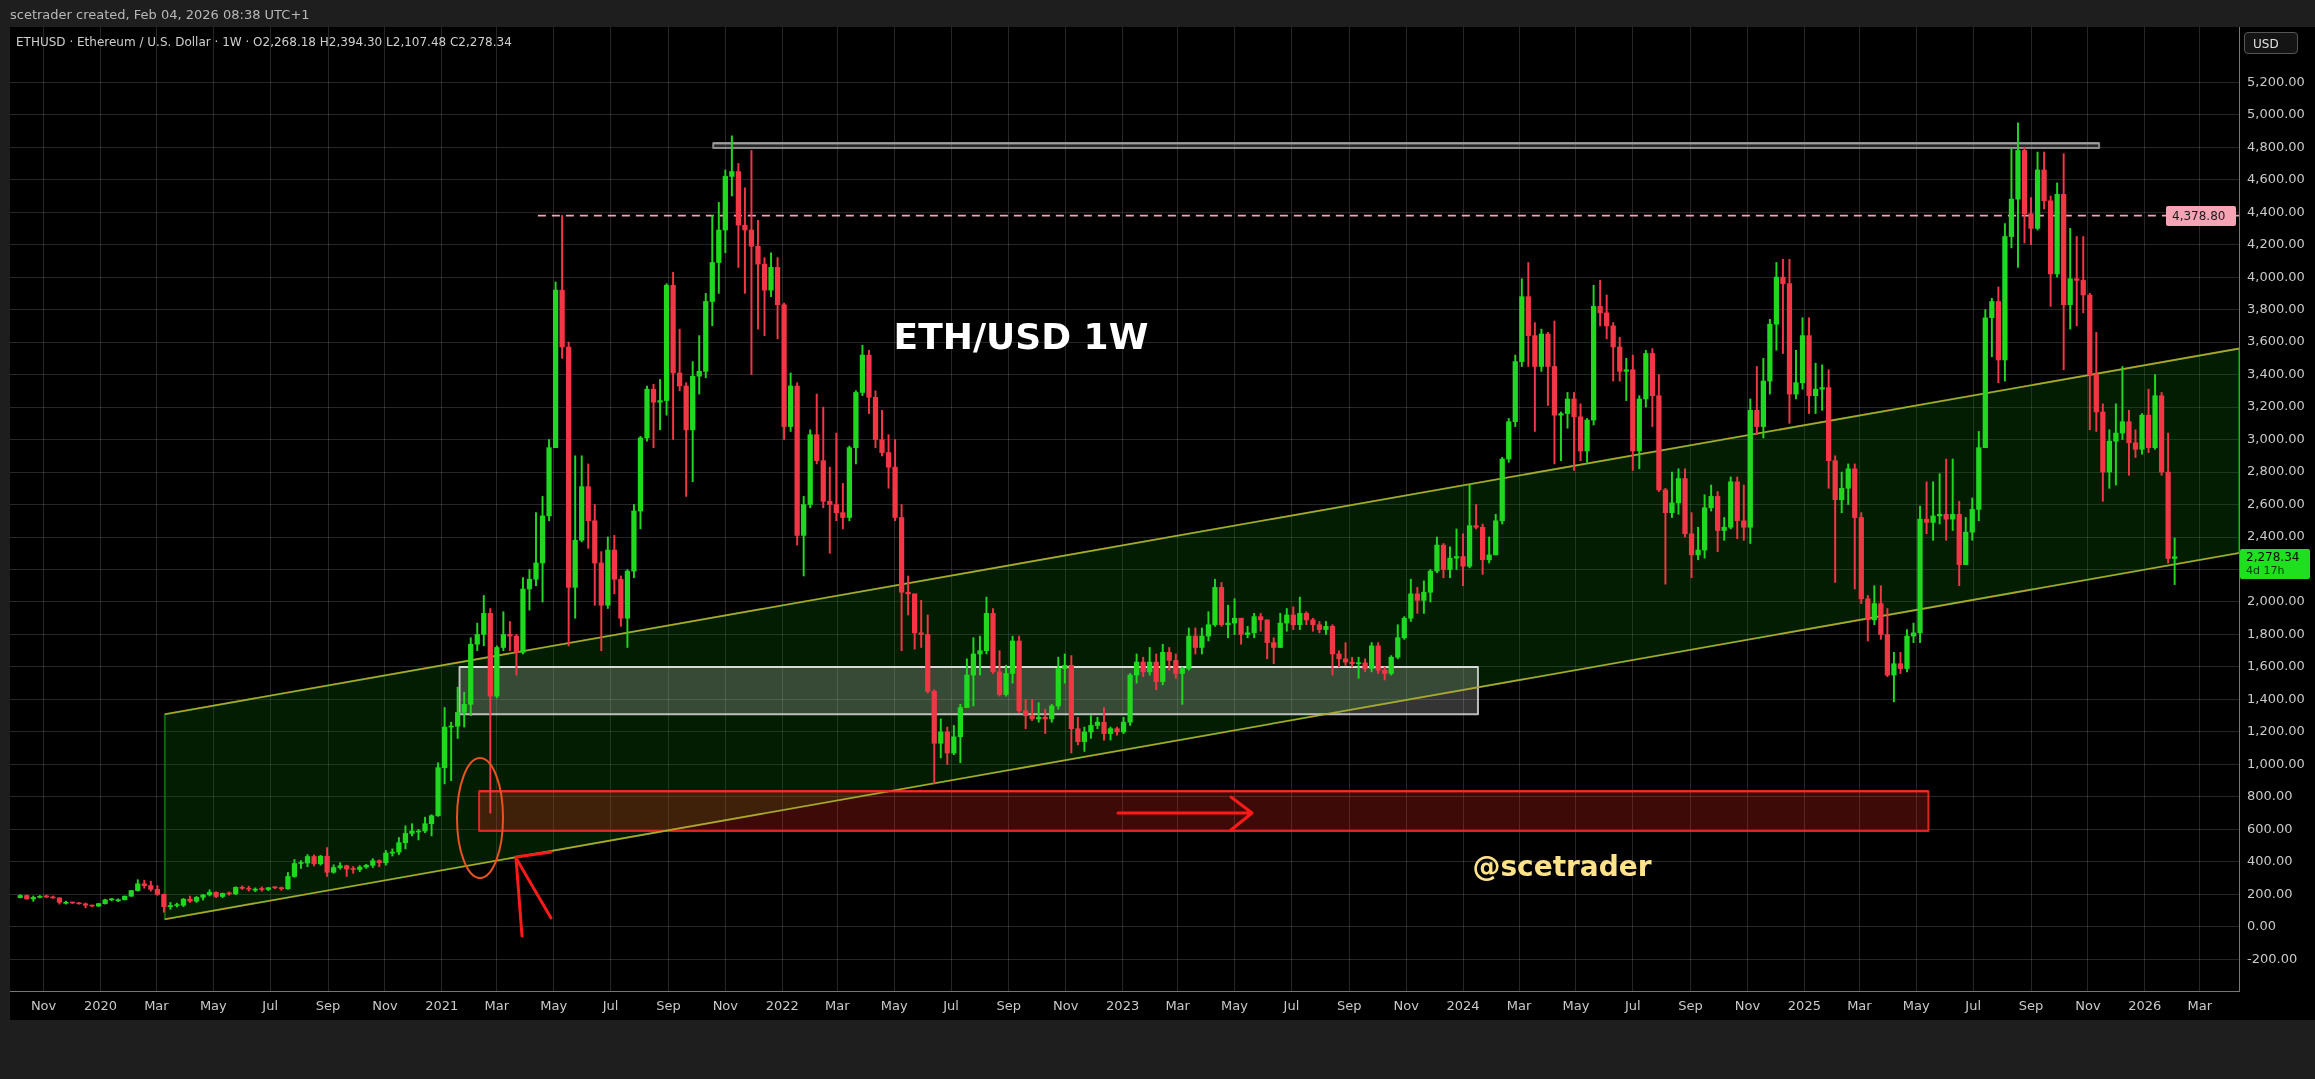 The width and height of the screenshot is (2315, 1079). I want to click on x-tick-label: 2026, so click(2145, 1006).